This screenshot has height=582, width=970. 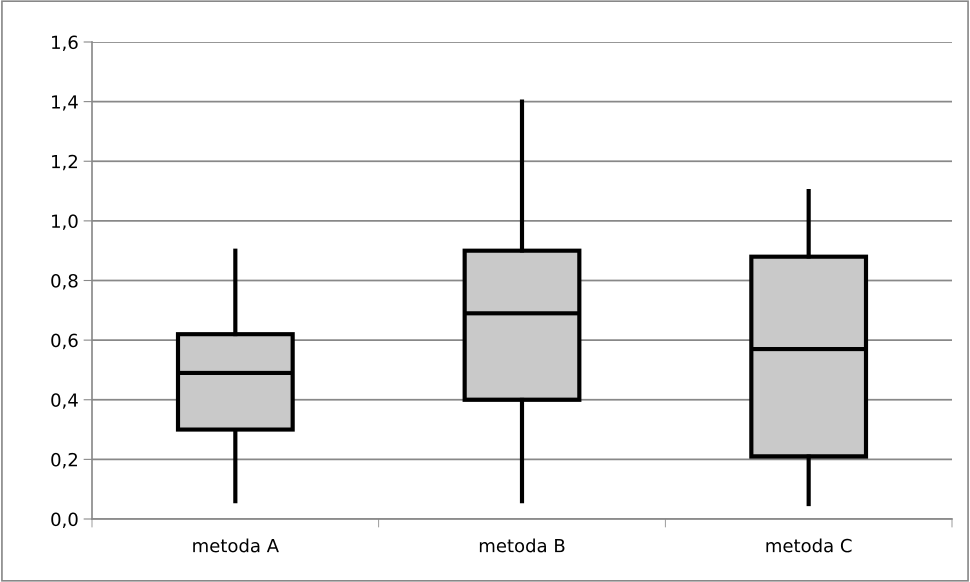 I want to click on y-tick-label: 0,8, so click(x=64, y=282).